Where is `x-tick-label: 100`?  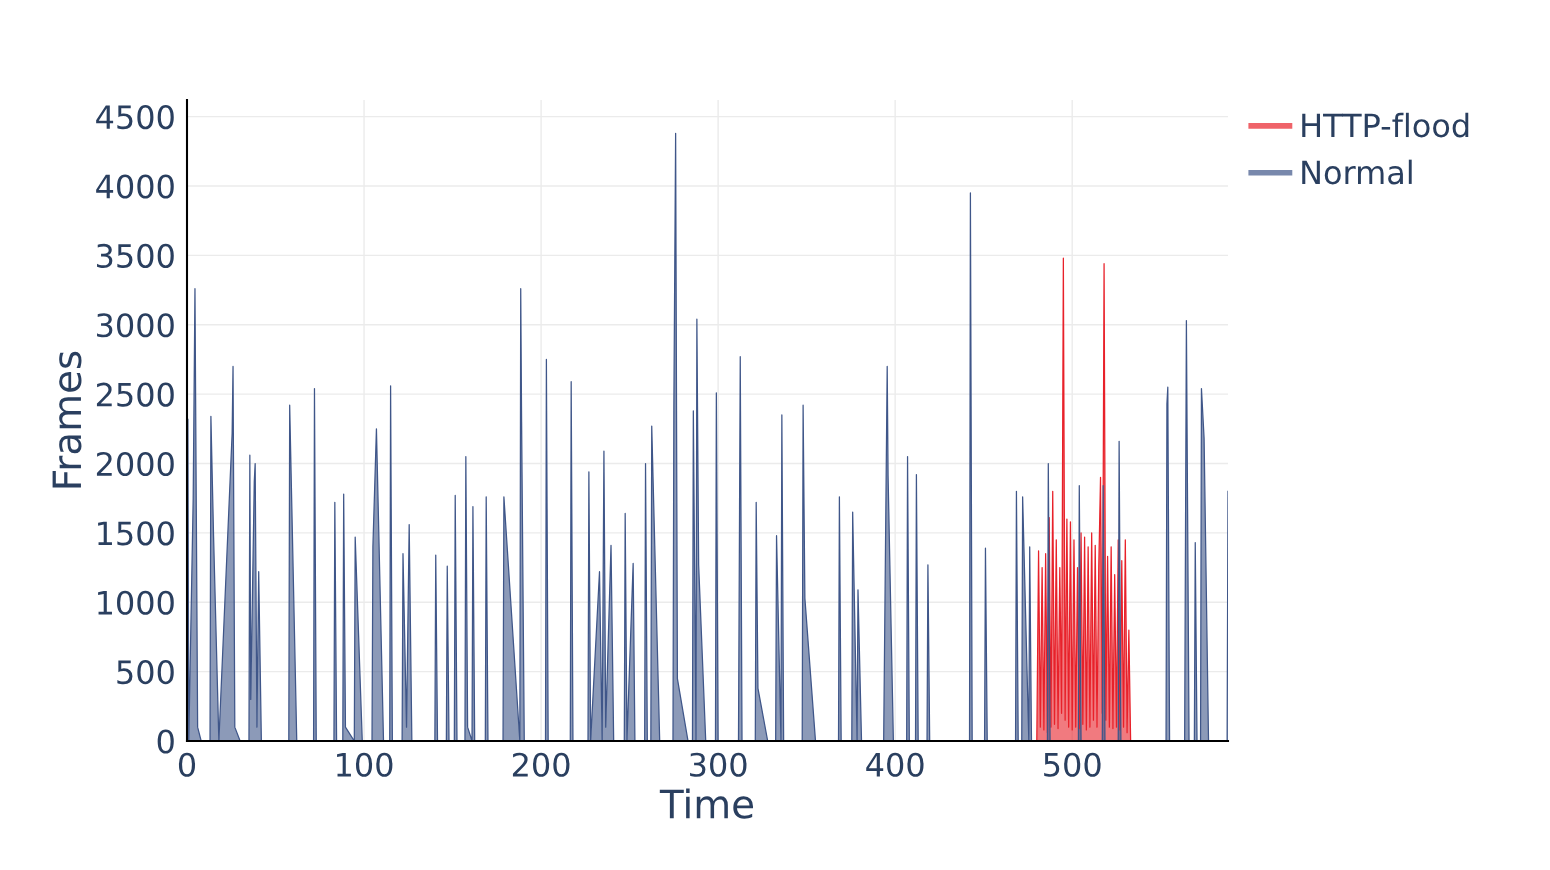
x-tick-label: 100 is located at coordinates (365, 764).